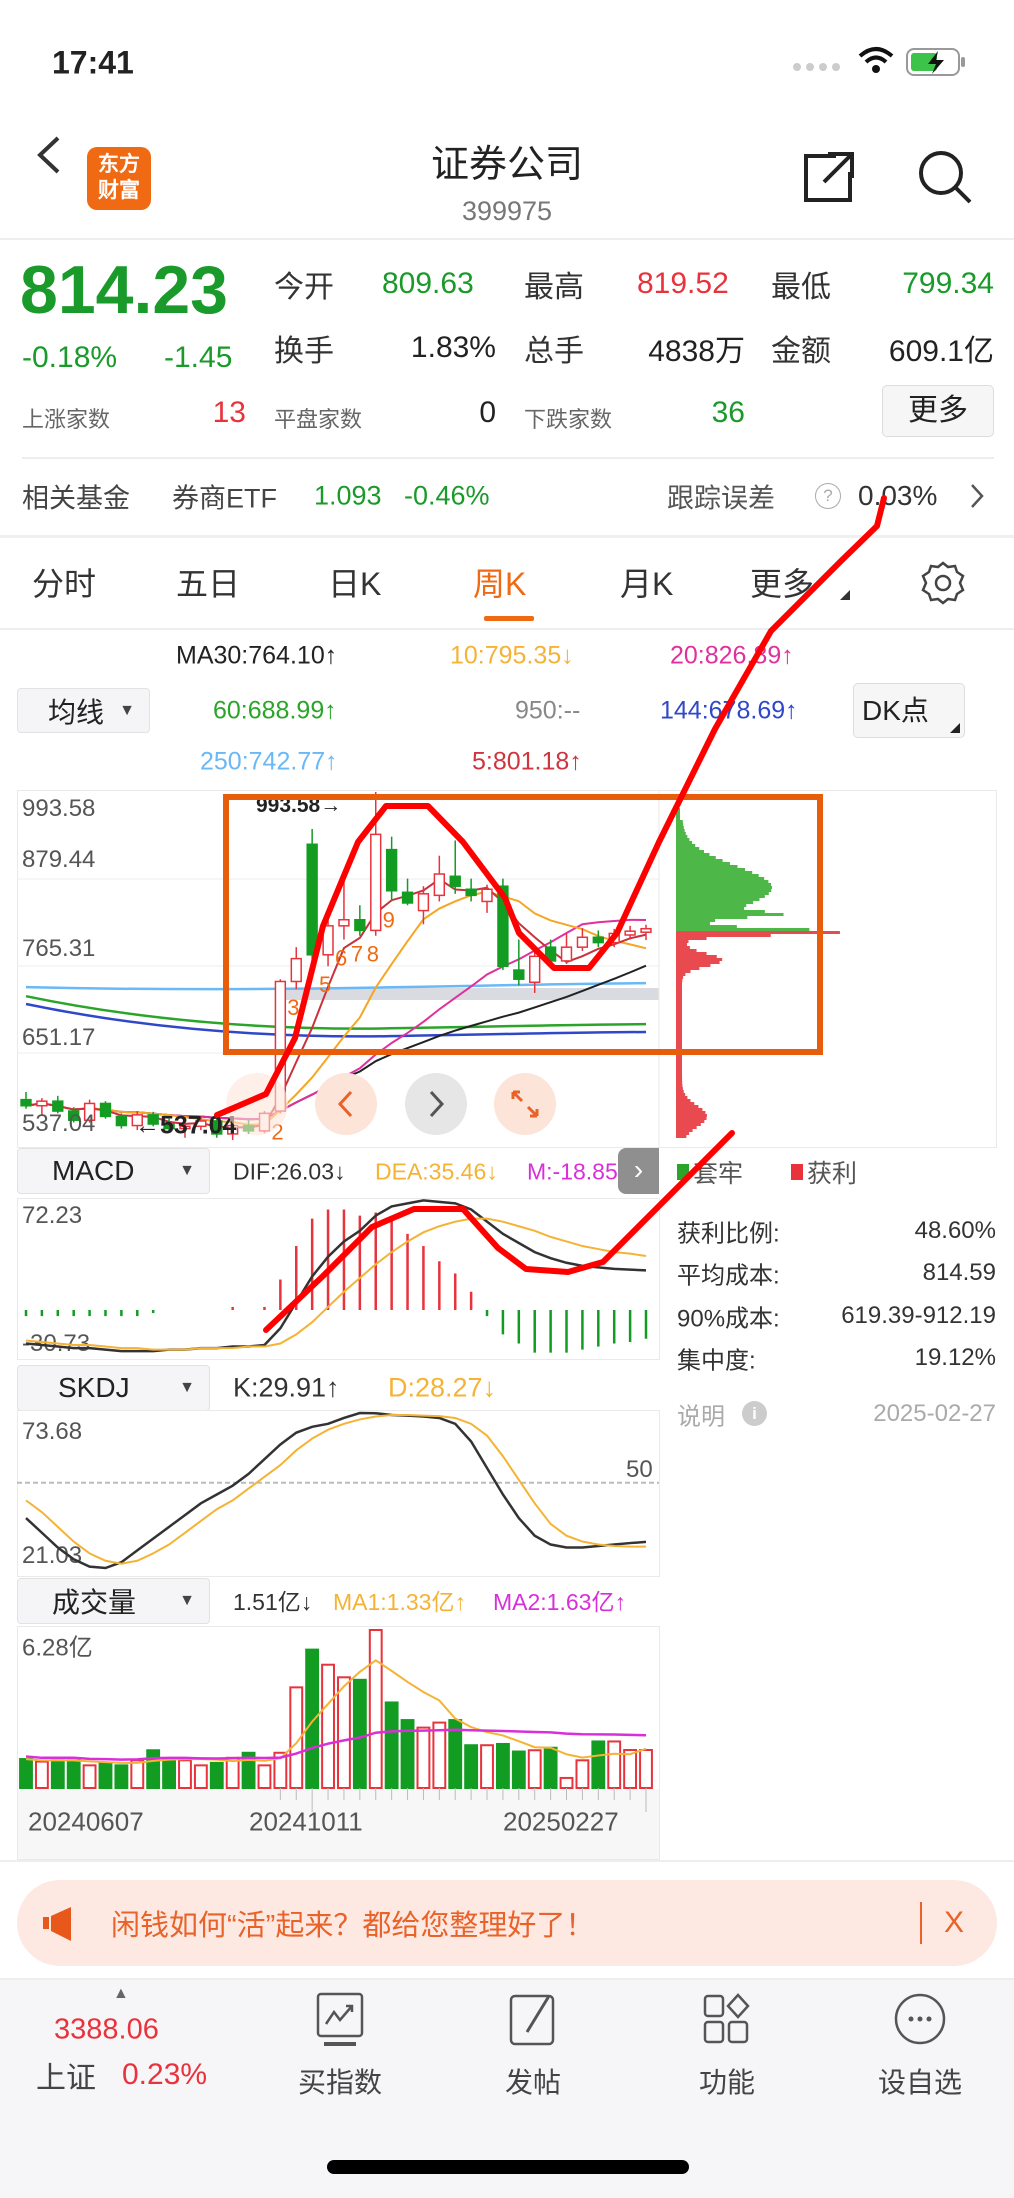  I want to click on index-name: 上证, so click(66, 2078).